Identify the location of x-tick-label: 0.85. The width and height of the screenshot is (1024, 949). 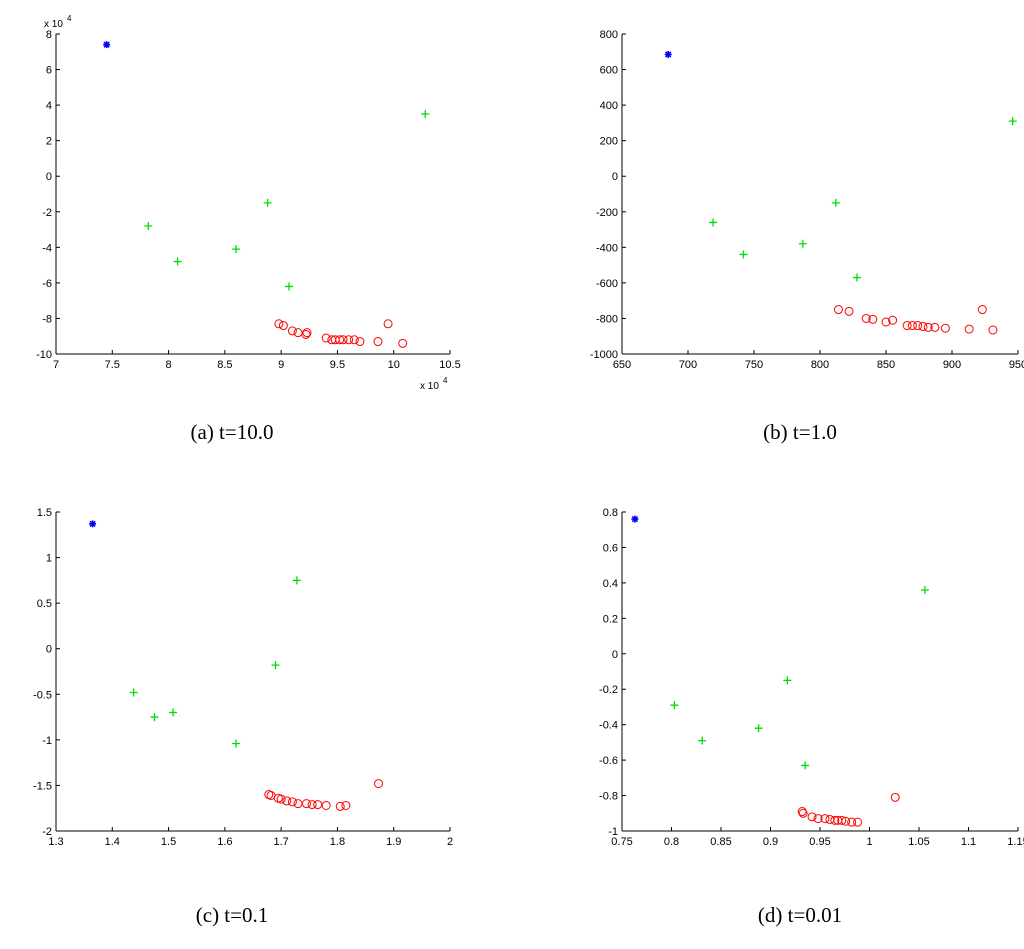
(720, 842).